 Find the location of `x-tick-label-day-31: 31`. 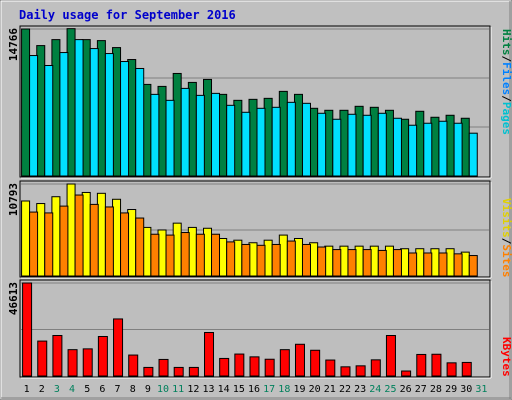

x-tick-label-day-31: 31 is located at coordinates (481, 389).